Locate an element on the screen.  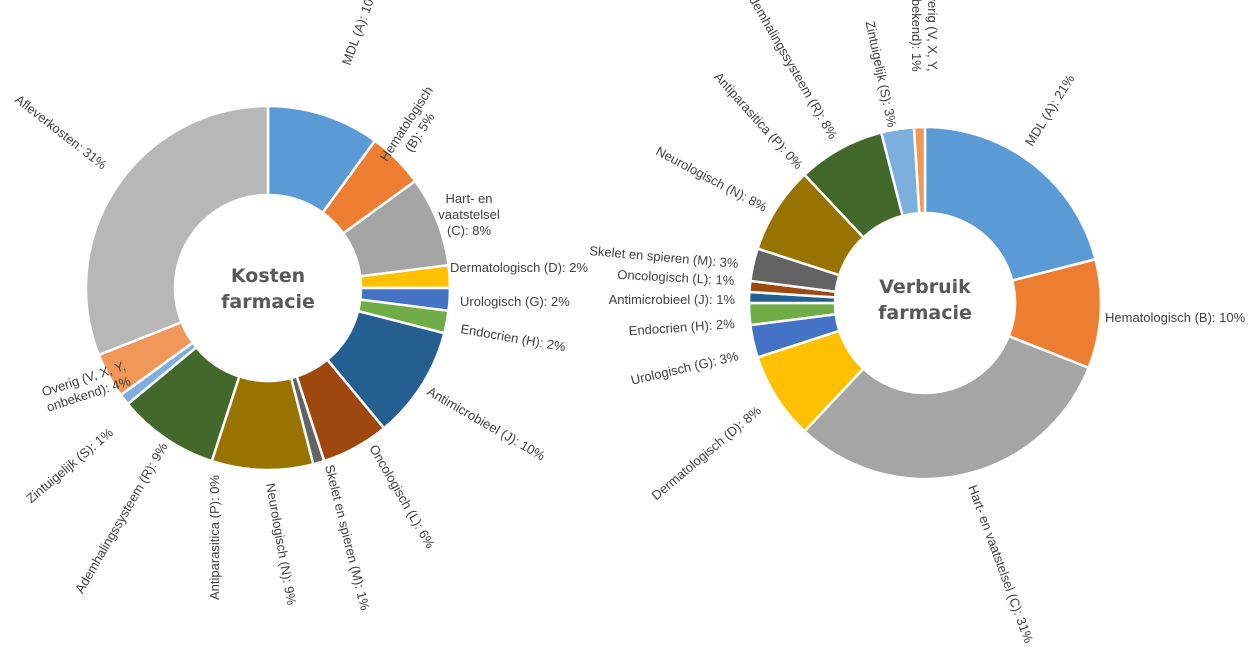
data-label-line: Ademhalingssysteem (R): 9% is located at coordinates (121, 518).